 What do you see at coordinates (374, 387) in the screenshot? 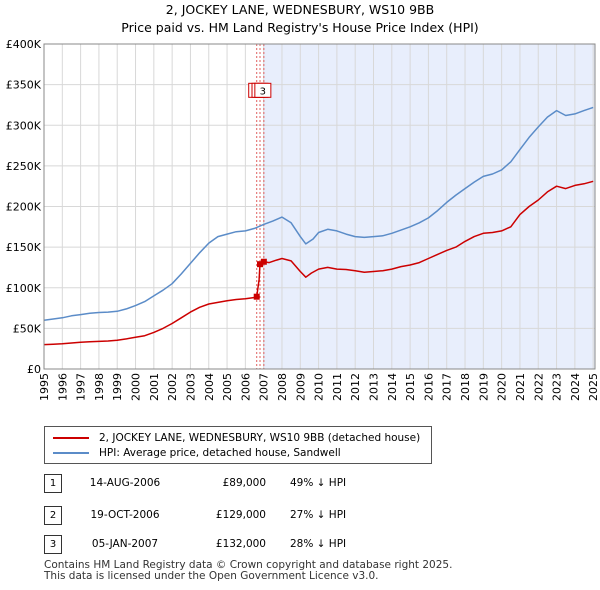
I see `x-tick-label: 2013` at bounding box center [374, 387].